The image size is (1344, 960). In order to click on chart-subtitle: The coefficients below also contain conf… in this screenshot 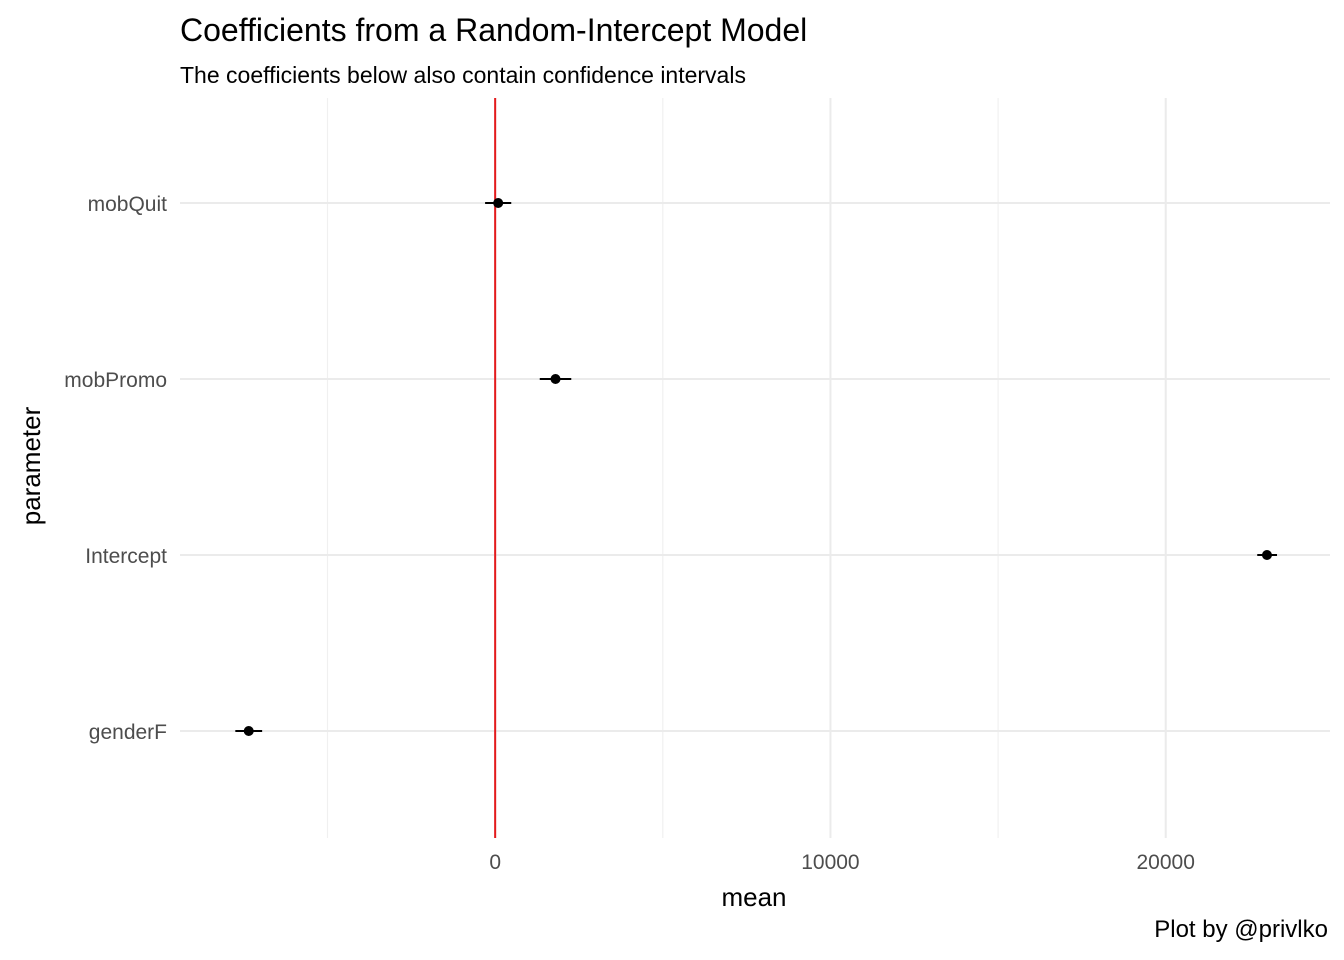, I will do `click(463, 75)`.